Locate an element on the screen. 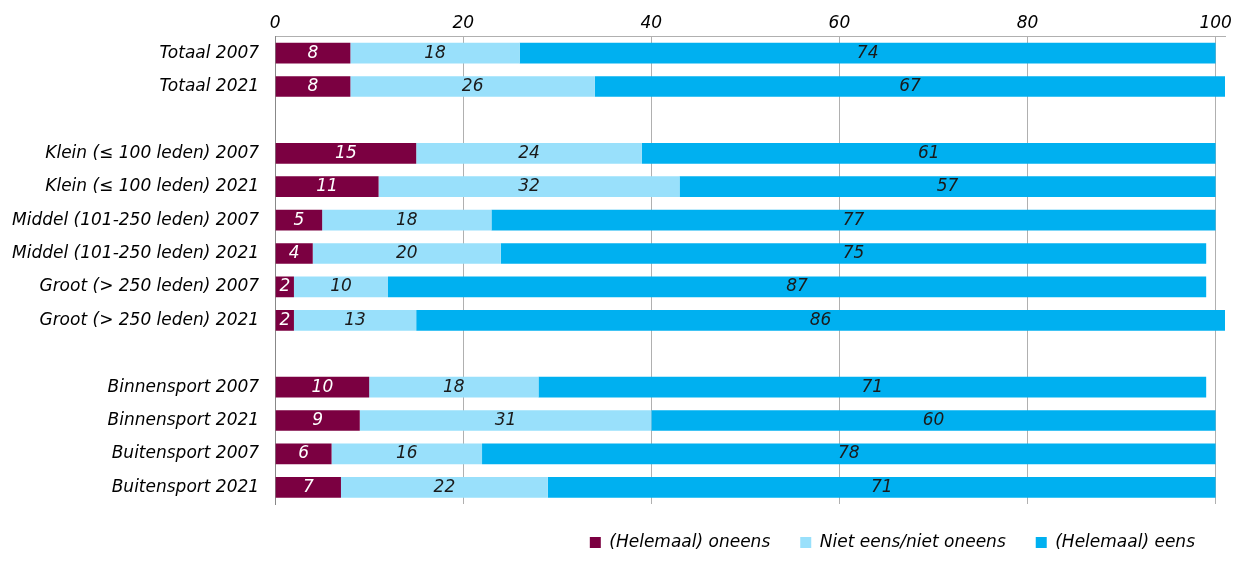 The image size is (1247, 565). y-tick-label: Binnensport 2007 is located at coordinates (183, 385).